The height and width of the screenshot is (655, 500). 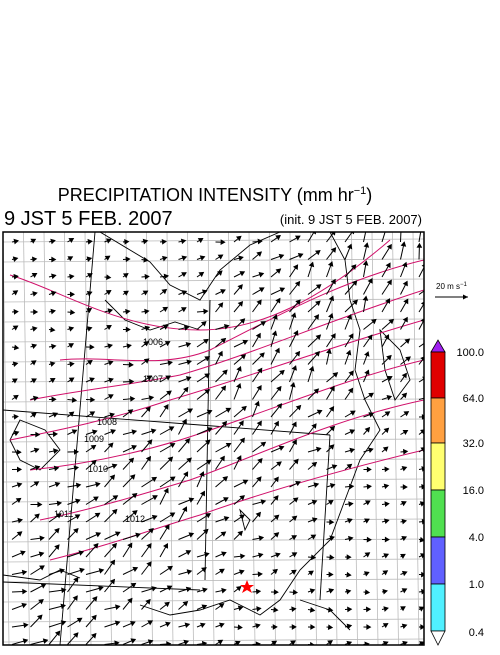 I want to click on wind-scale: 20 m s−1, so click(x=451, y=291).